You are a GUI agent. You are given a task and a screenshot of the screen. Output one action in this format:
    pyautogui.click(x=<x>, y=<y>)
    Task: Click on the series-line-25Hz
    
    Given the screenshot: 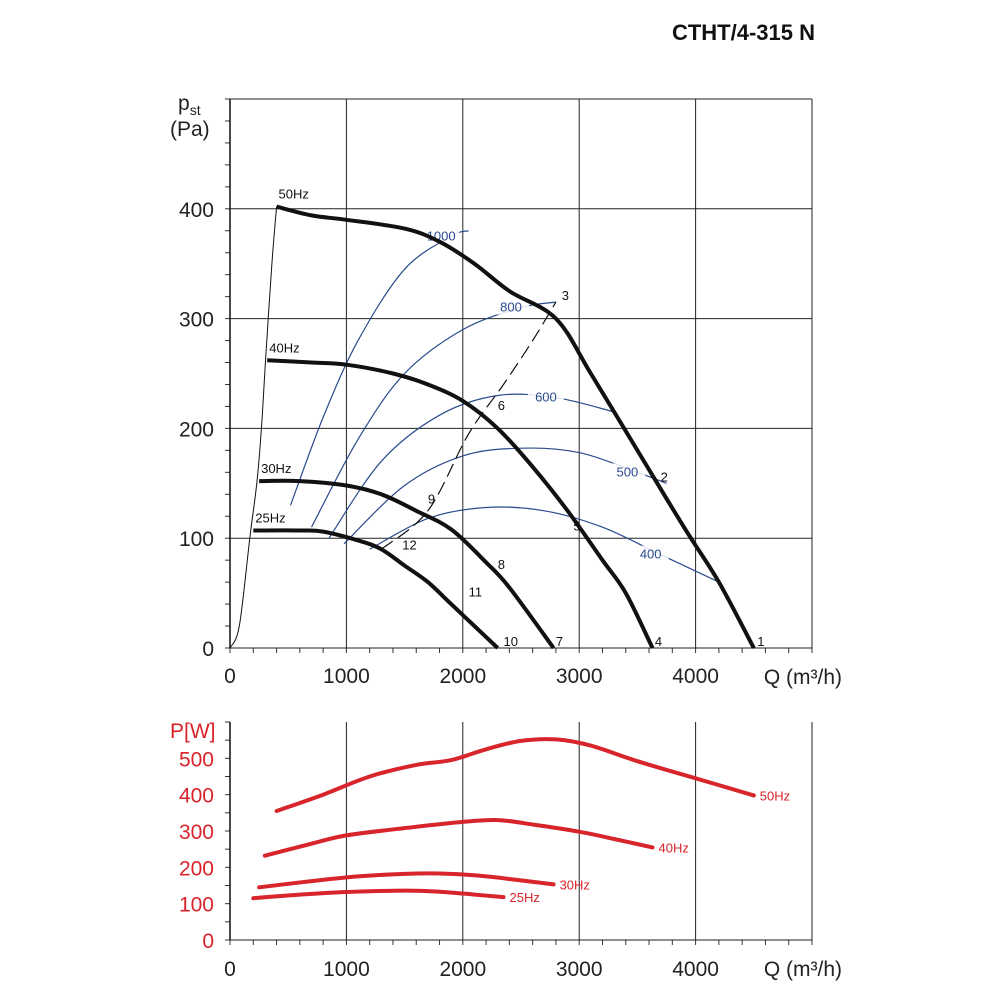 What is the action you would take?
    pyautogui.click(x=376, y=589)
    